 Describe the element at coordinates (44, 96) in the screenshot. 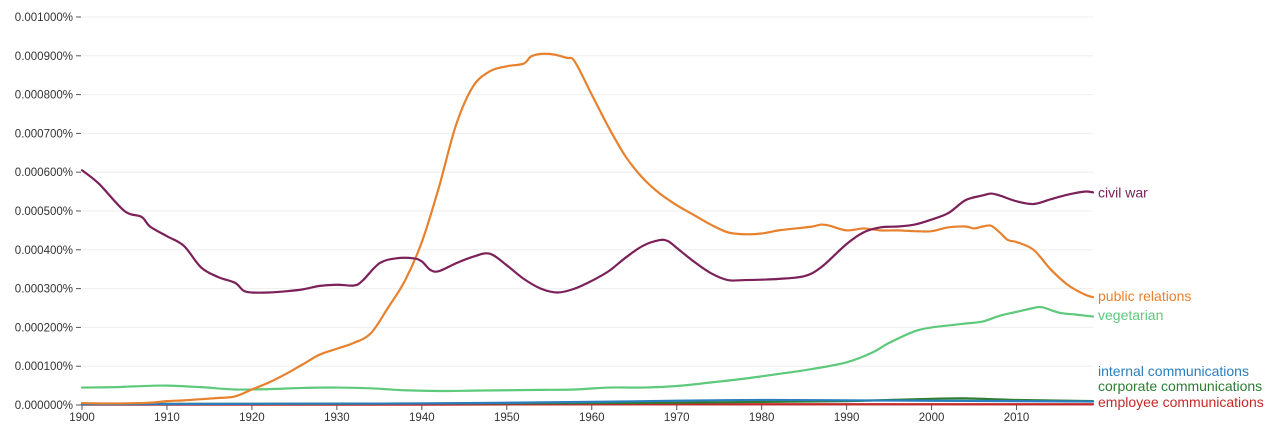

I see `y-tick-label: 0.000800%` at that location.